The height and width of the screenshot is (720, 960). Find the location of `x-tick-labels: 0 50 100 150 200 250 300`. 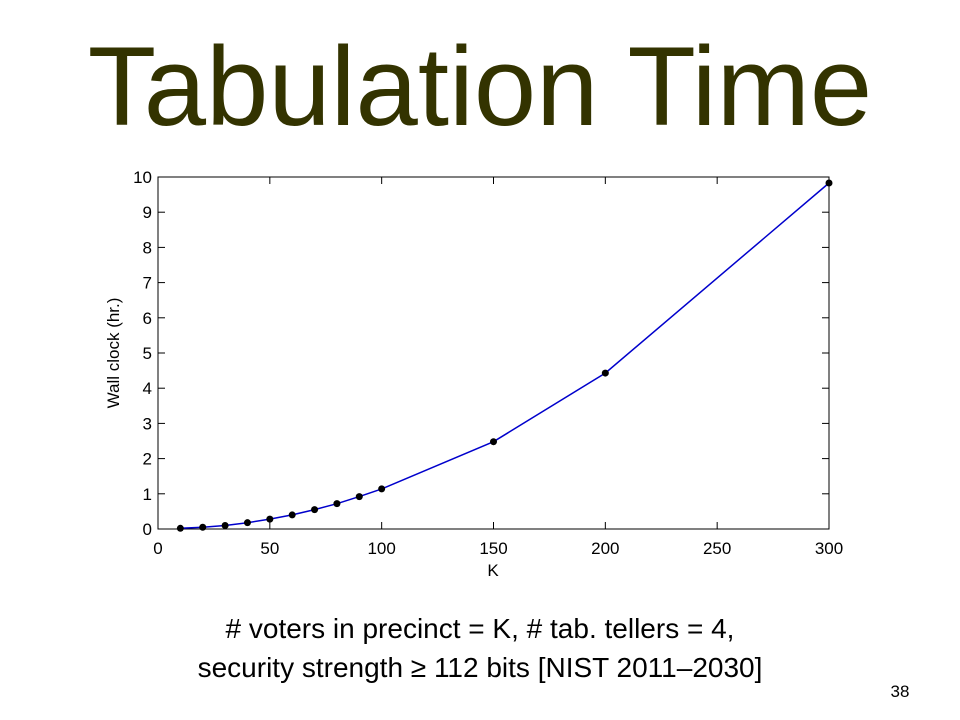

x-tick-labels: 0 50 100 150 200 250 300 is located at coordinates (498, 548).